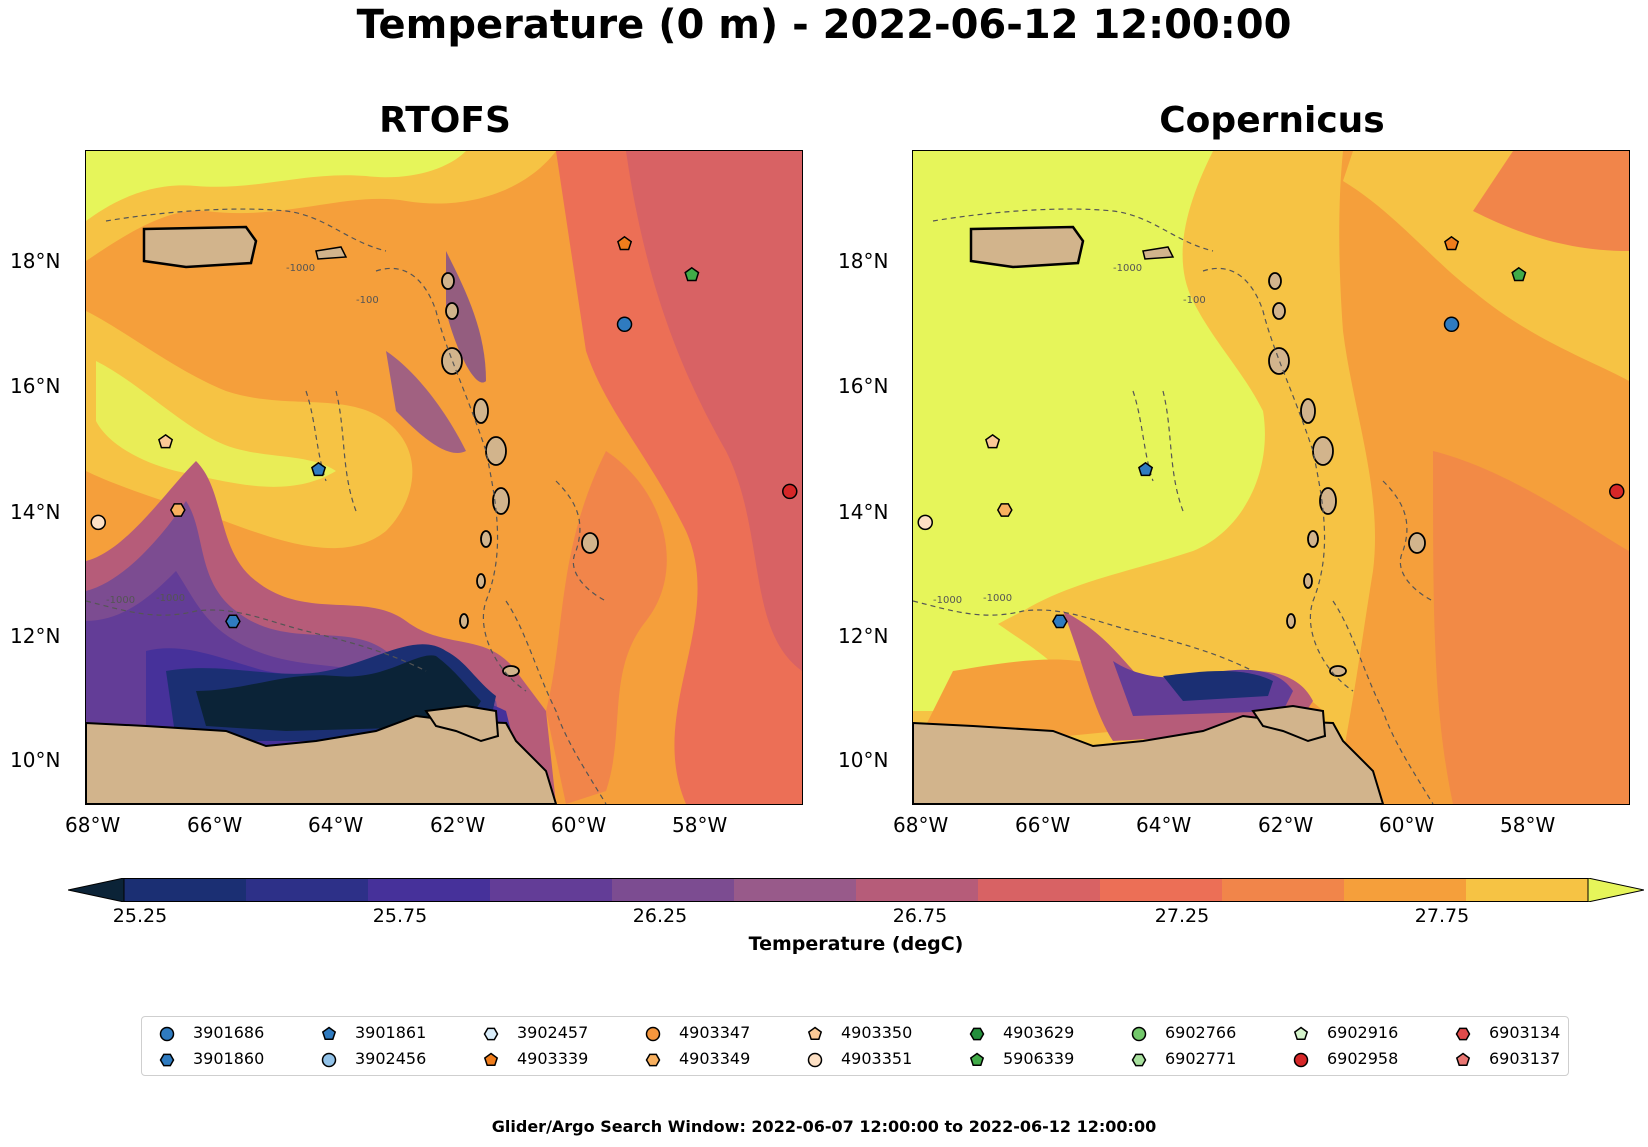 The image size is (1648, 1147). I want to click on colorbar-outline, so click(856, 890).